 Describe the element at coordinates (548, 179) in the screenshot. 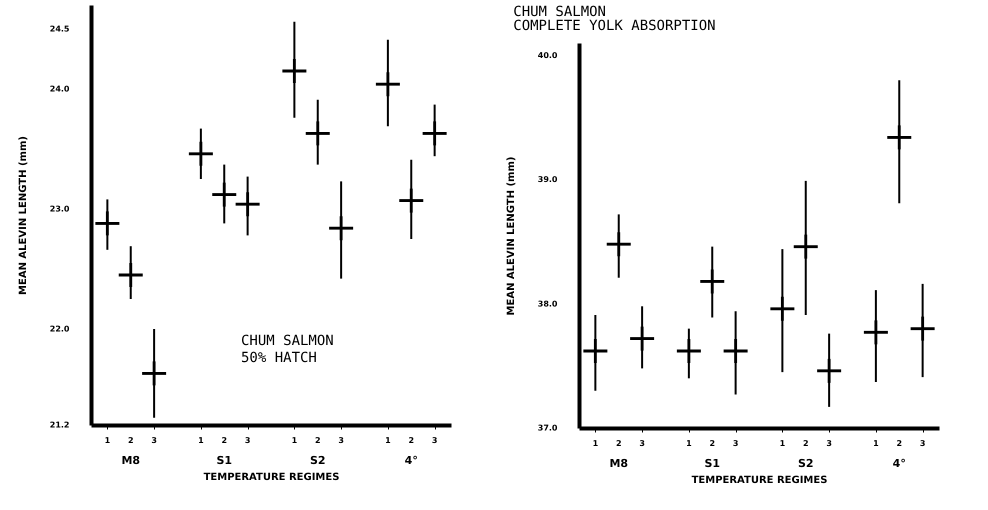

I see `y-tick-label: 39.0` at that location.